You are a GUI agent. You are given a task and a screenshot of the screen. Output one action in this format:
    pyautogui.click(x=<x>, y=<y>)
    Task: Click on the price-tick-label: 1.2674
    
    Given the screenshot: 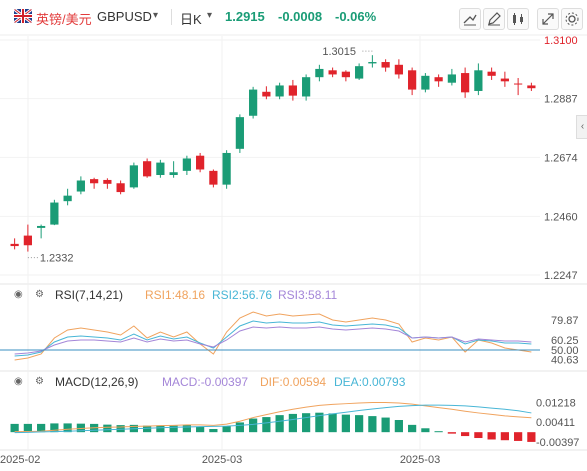 What is the action you would take?
    pyautogui.click(x=561, y=158)
    